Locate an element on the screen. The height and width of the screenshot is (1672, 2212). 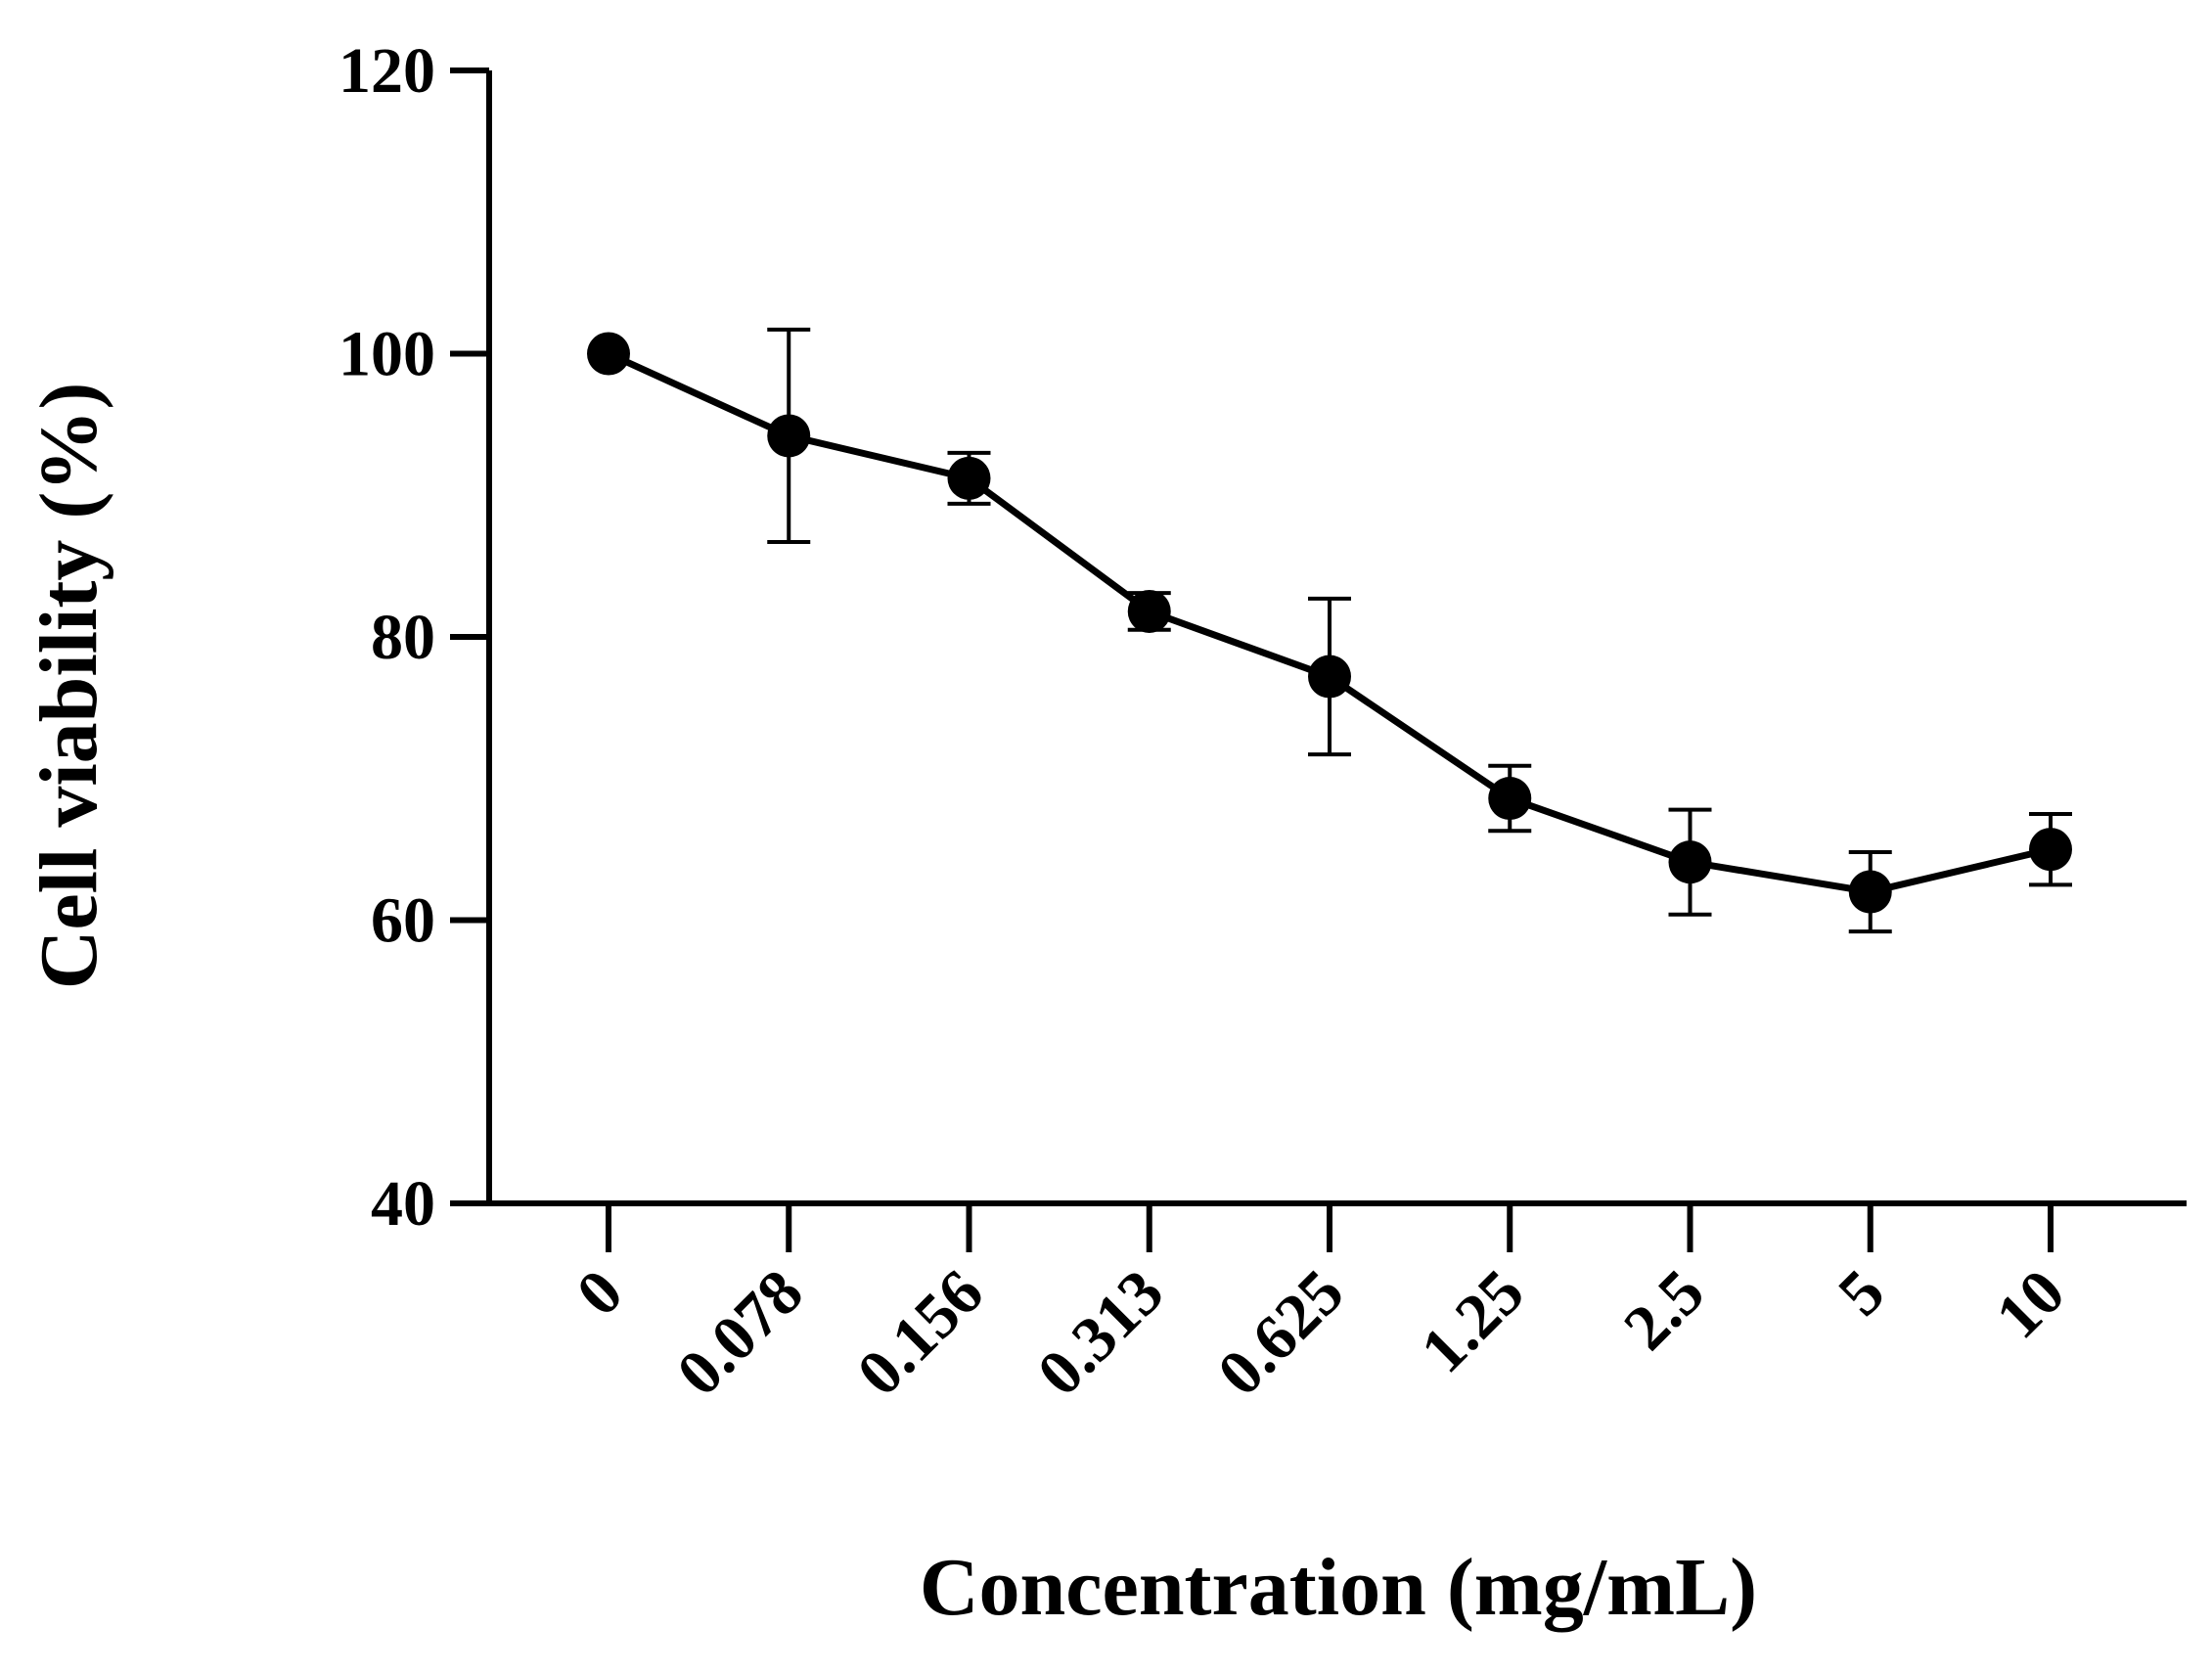
x-ticks: 0 0.078 0.156 0.313 0.625 1.25 2.5 5 10 is located at coordinates (1321, 1306).